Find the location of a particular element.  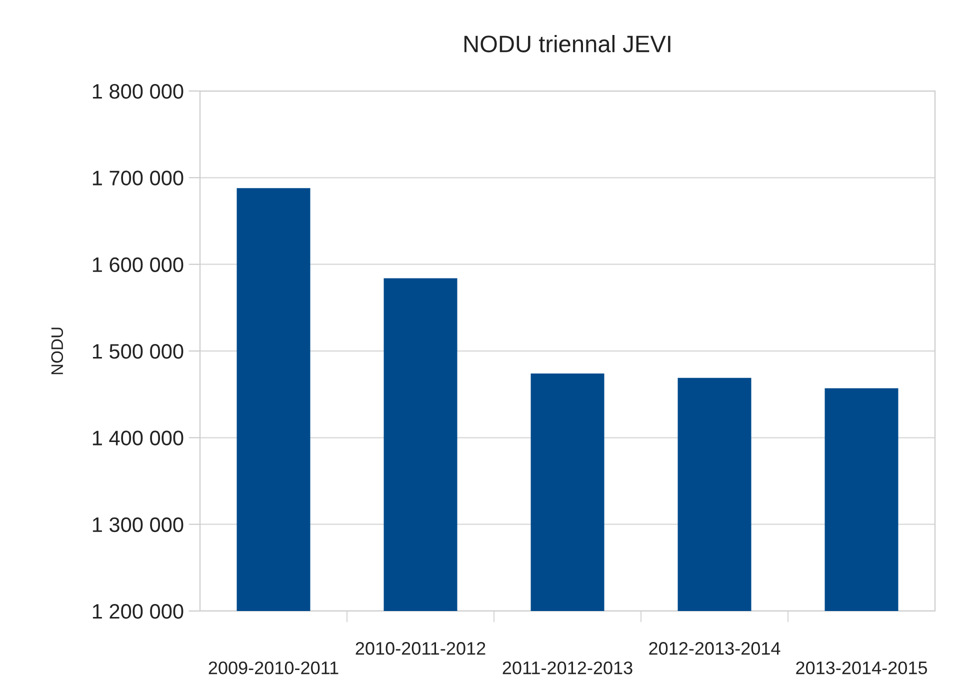

x-tick-label: 2011-2012-2013 is located at coordinates (567, 667).